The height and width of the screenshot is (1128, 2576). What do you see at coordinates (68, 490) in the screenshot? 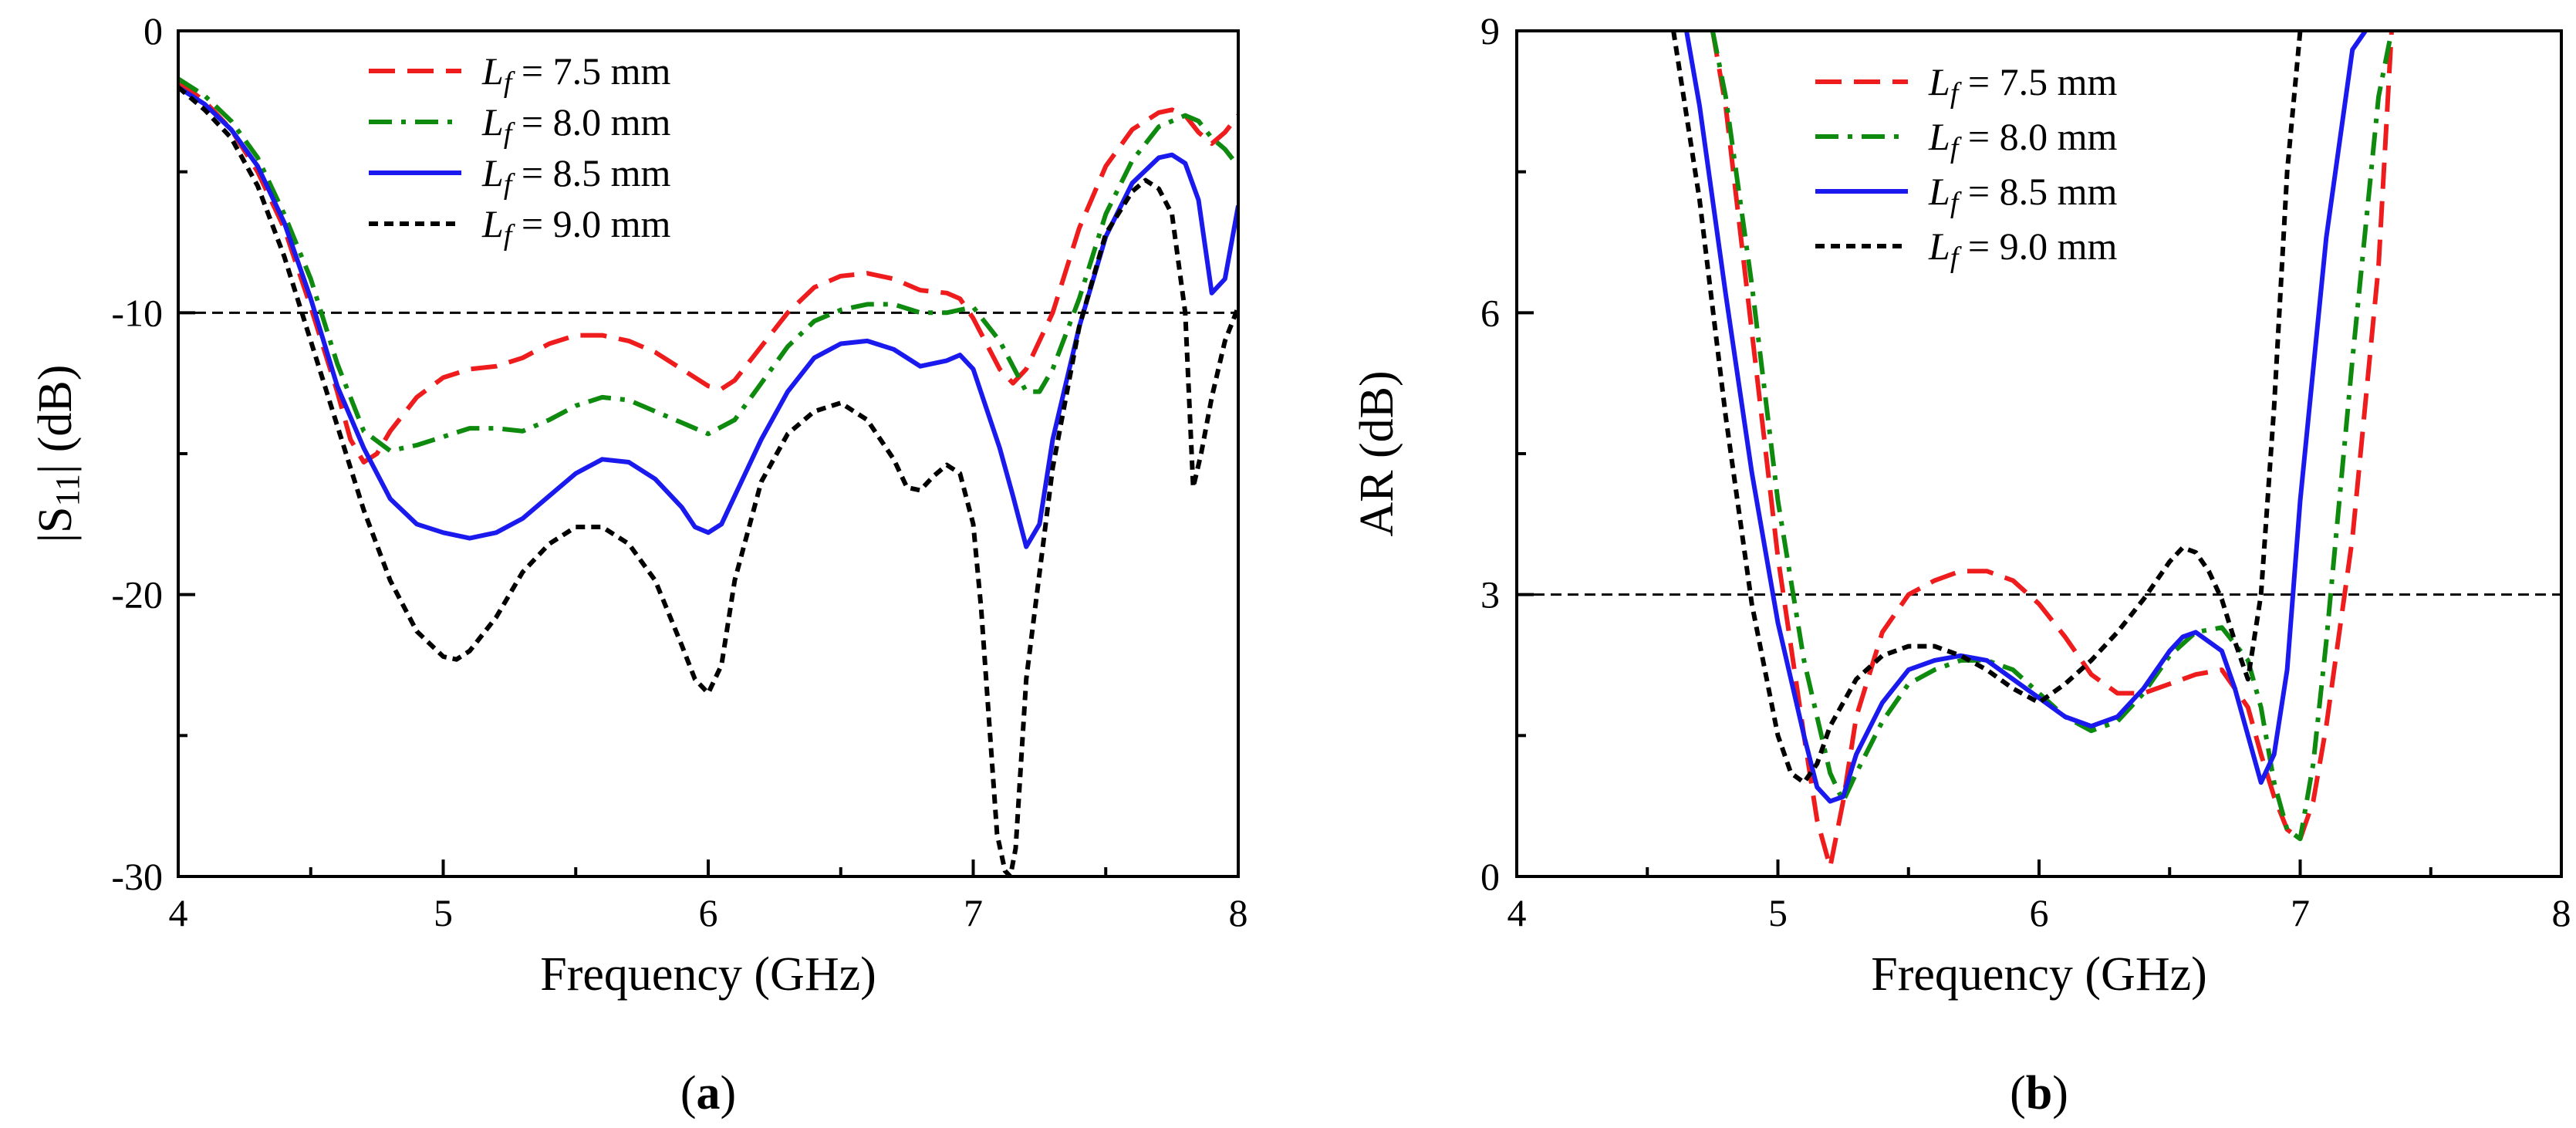
I see `y-axis-label-subscript: 11` at bounding box center [68, 490].